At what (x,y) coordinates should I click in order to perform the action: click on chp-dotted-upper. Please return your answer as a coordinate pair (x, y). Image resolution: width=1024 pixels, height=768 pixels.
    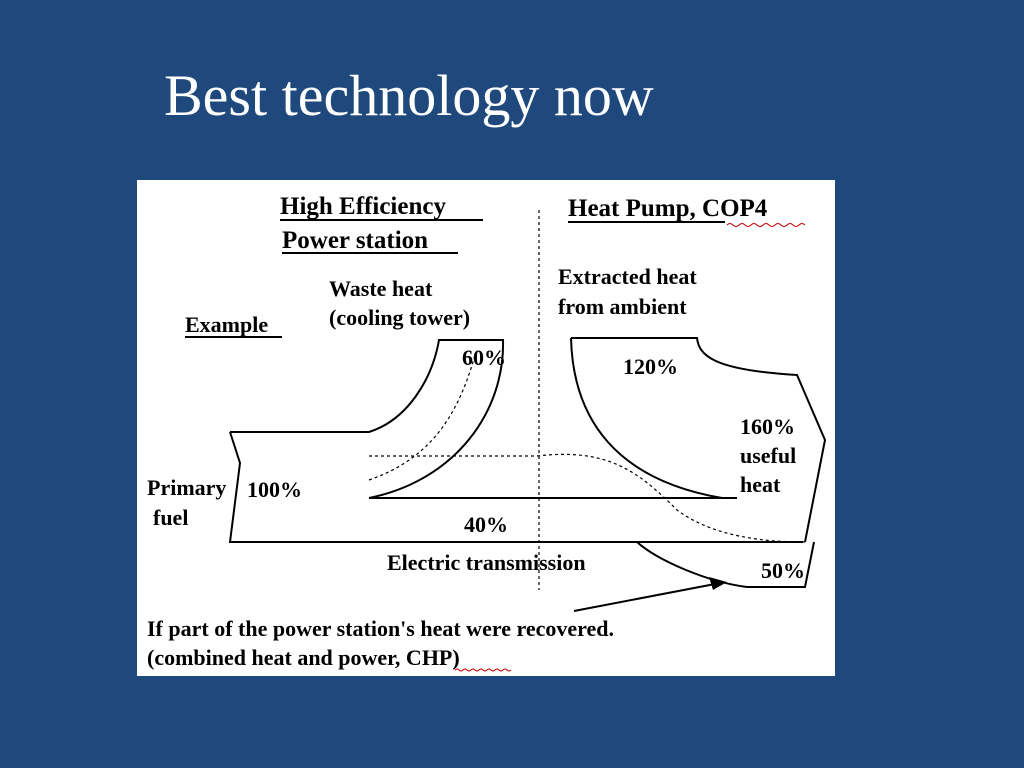
    Looking at the image, I should click on (587, 498).